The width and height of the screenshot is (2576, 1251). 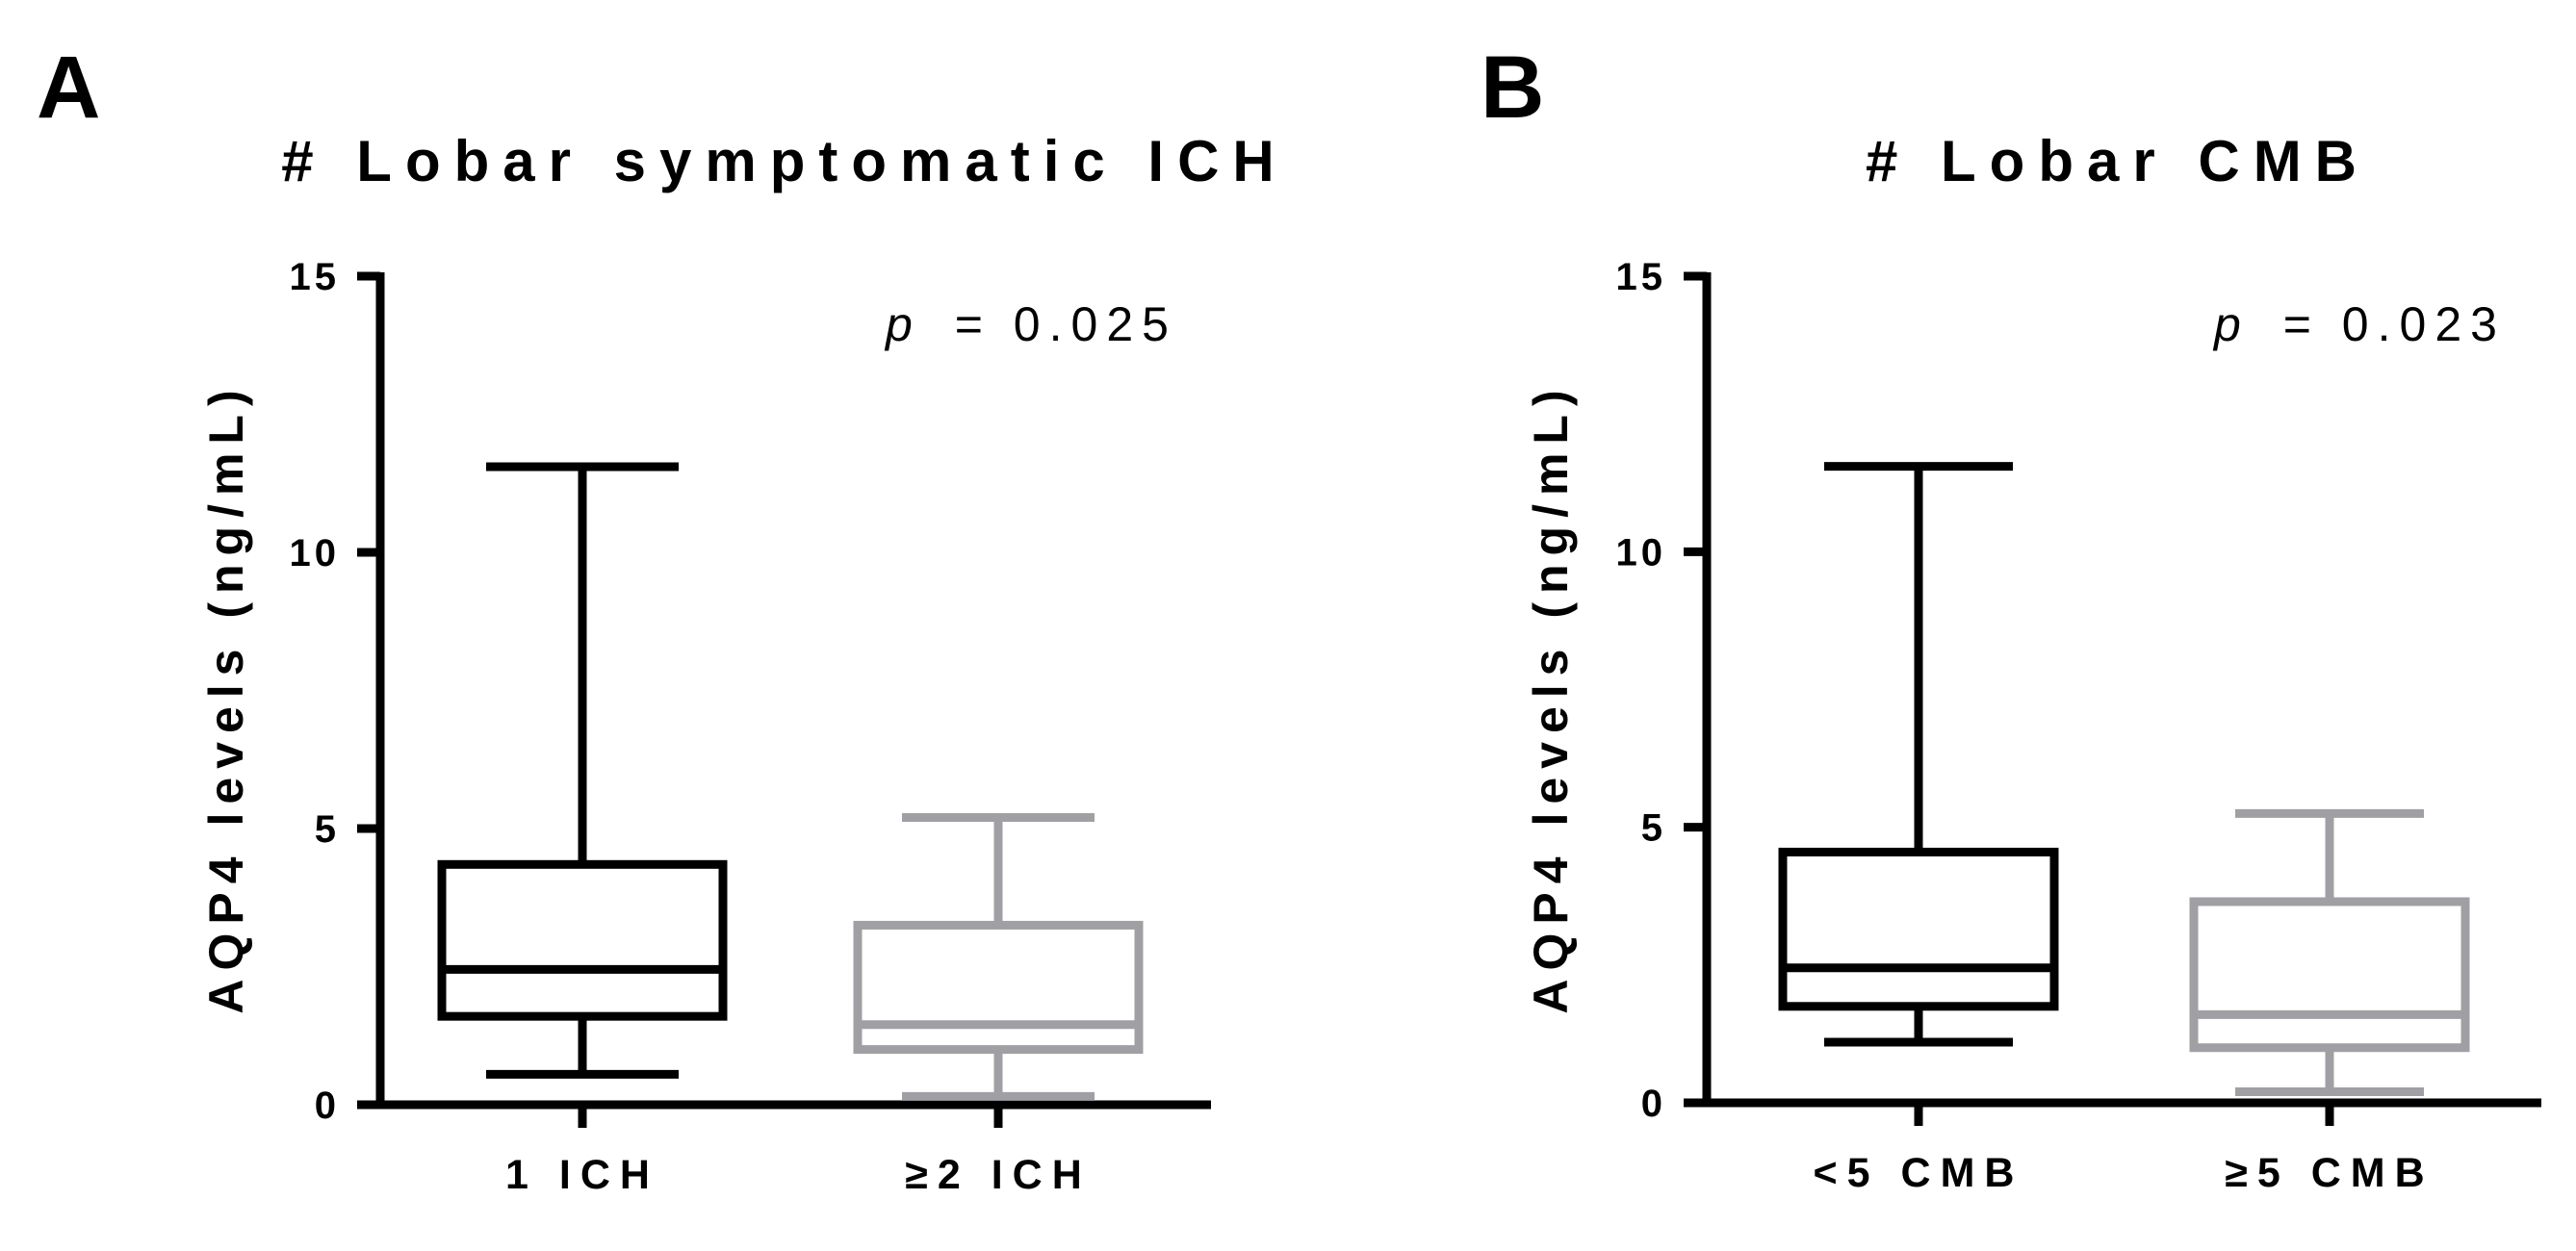 What do you see at coordinates (582, 1175) in the screenshot?
I see `panel-a-category-label-0: 1 ICH` at bounding box center [582, 1175].